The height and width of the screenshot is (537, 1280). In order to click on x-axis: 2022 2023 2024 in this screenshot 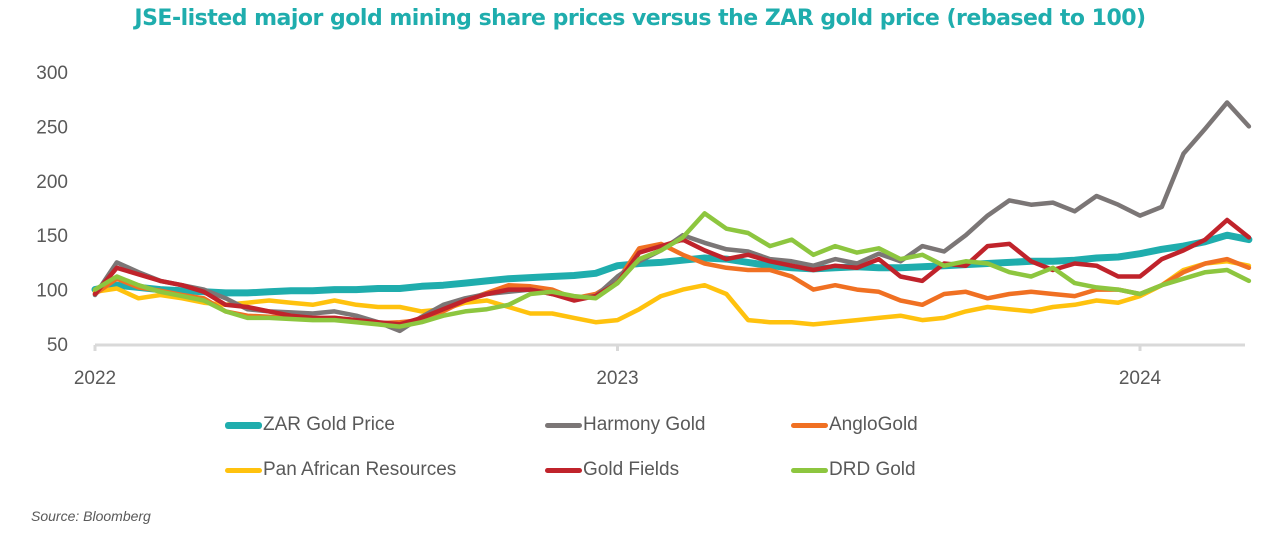, I will do `click(659, 366)`.